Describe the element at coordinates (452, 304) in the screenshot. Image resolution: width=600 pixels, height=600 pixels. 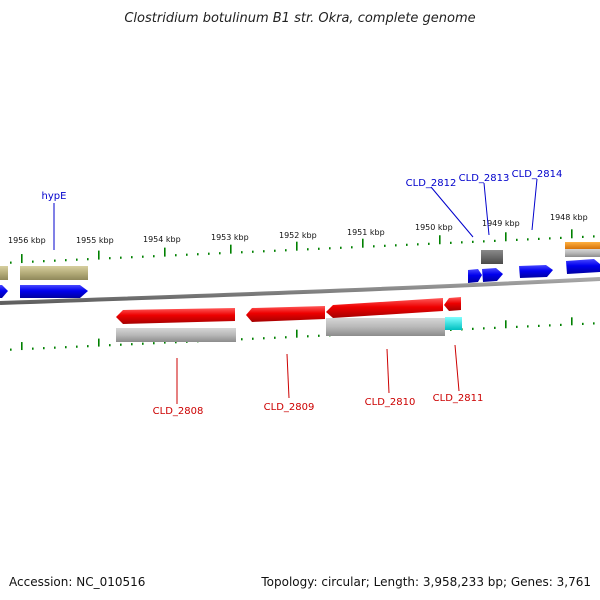
I see `CLD_2811-gene-arrow` at that location.